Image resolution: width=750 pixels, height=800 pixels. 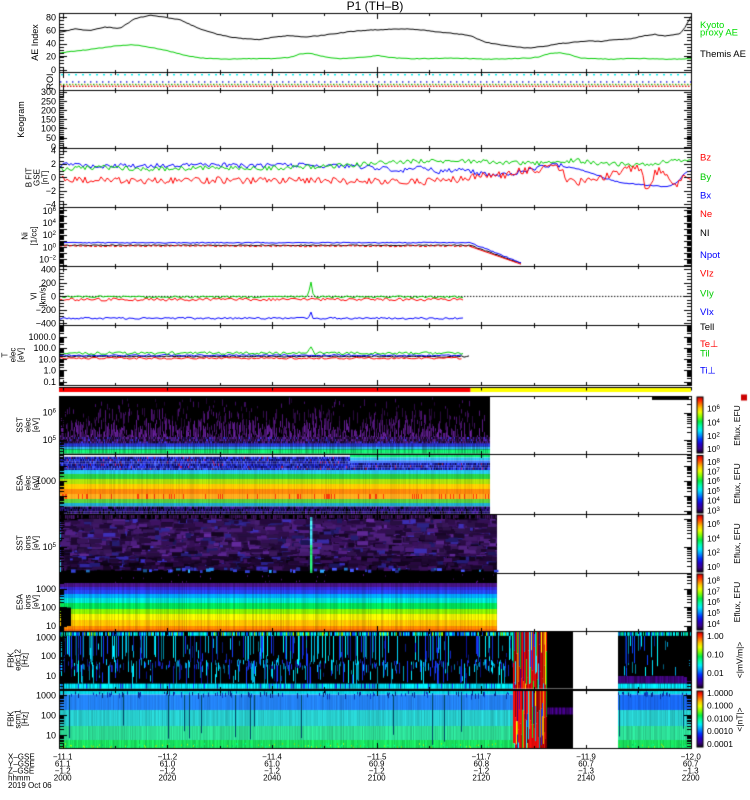 I want to click on svg-text: 2000, so click(x=63, y=778).